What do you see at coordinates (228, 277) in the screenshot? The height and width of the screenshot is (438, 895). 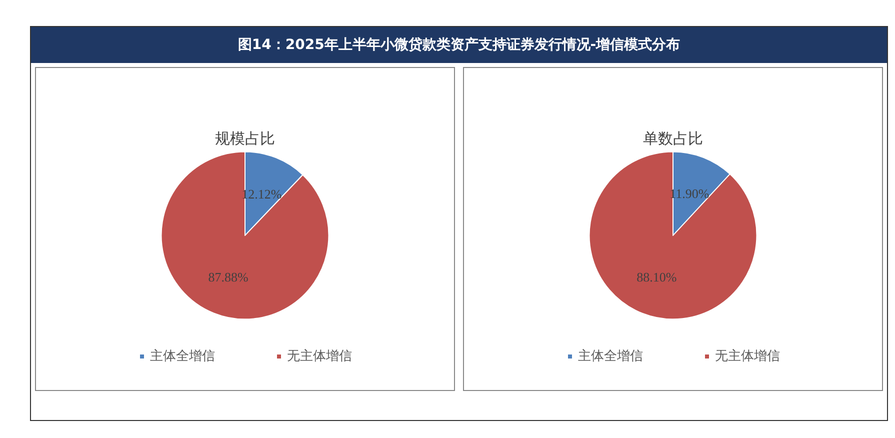 I see `data-label: 87.88%` at bounding box center [228, 277].